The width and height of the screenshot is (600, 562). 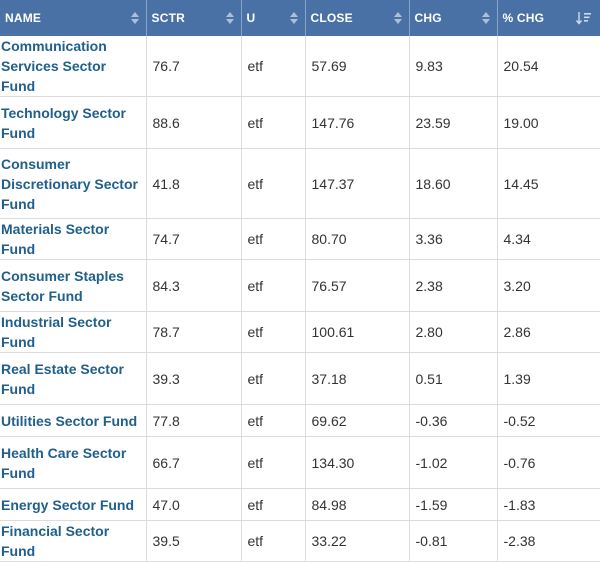 I want to click on cell-pct-chg: 2.86, so click(x=548, y=332).